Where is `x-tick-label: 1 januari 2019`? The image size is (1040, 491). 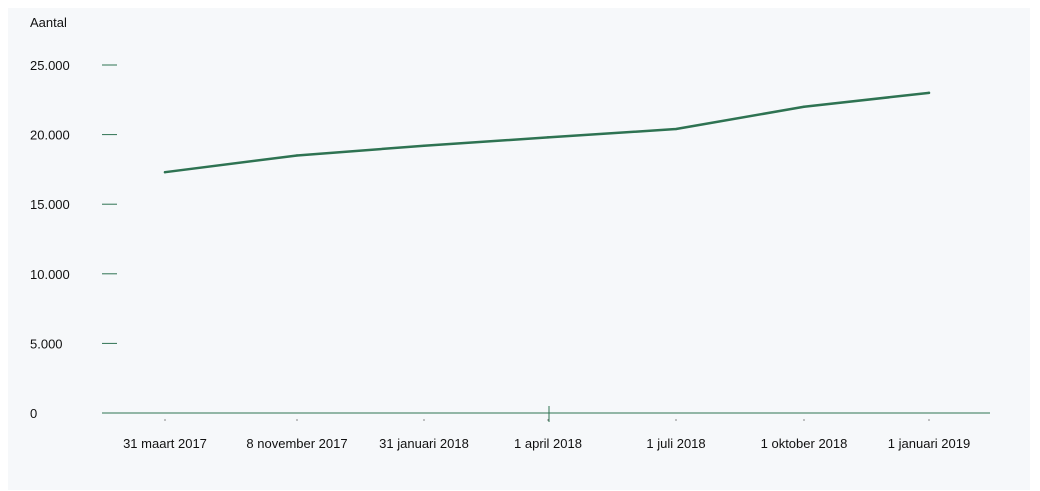 x-tick-label: 1 januari 2019 is located at coordinates (929, 443).